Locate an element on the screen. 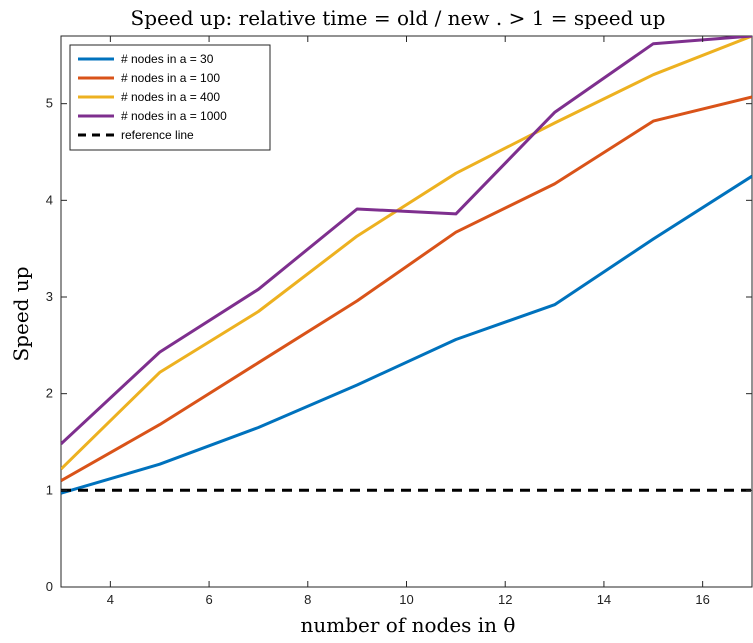 The image size is (753, 643). y-tick-label: 4 is located at coordinates (49, 199).